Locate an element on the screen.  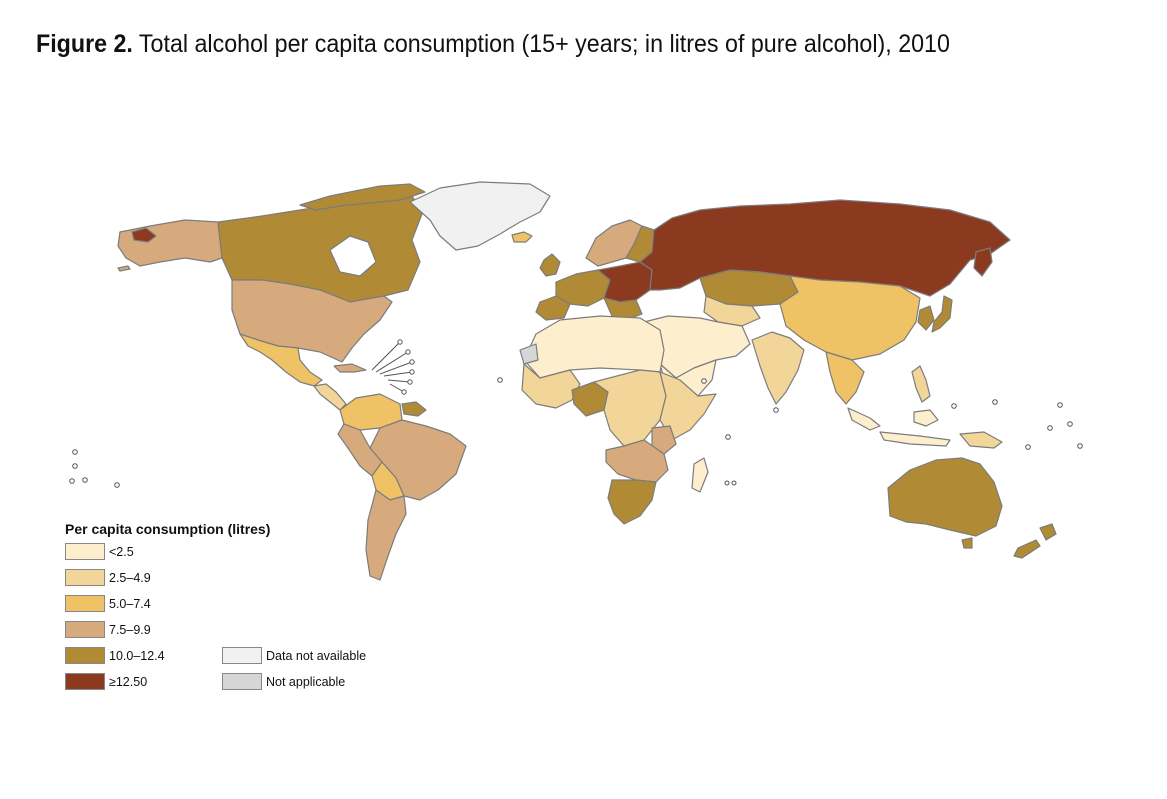
legend-label-7-5-9-9: 7.5–9.9 is located at coordinates (130, 629).